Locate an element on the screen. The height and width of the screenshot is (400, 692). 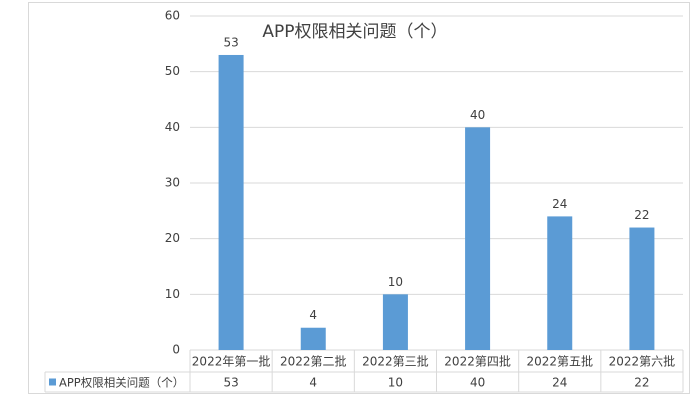
x-tick-label: 2022年第一批 is located at coordinates (231, 361).